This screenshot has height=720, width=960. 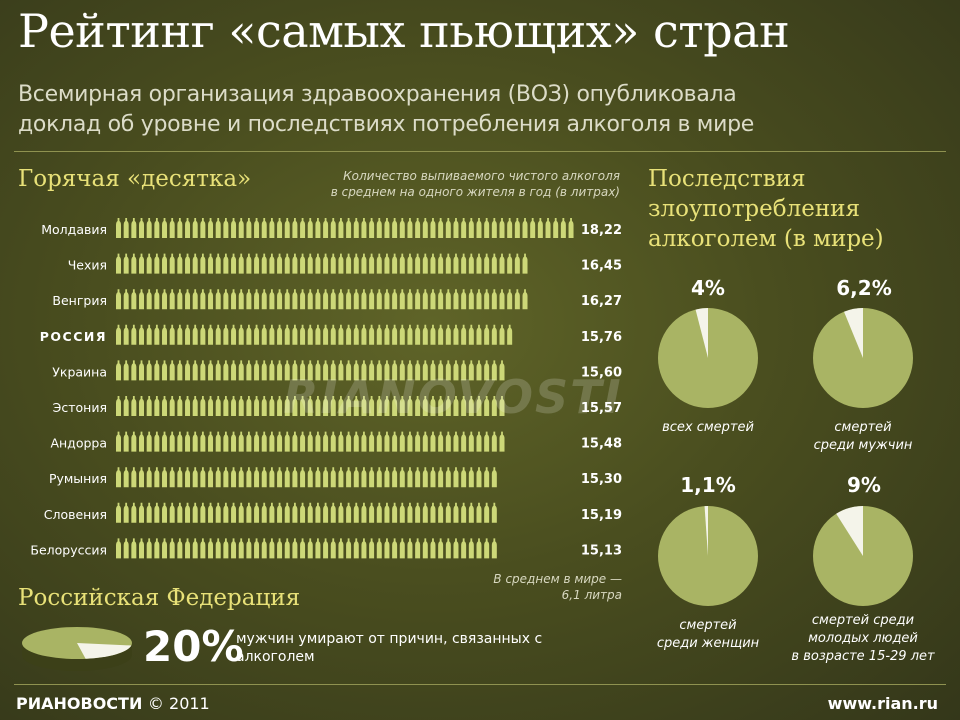 What do you see at coordinates (337, 370) in the screenshot?
I see `bar-row-5: Украина 15,60` at bounding box center [337, 370].